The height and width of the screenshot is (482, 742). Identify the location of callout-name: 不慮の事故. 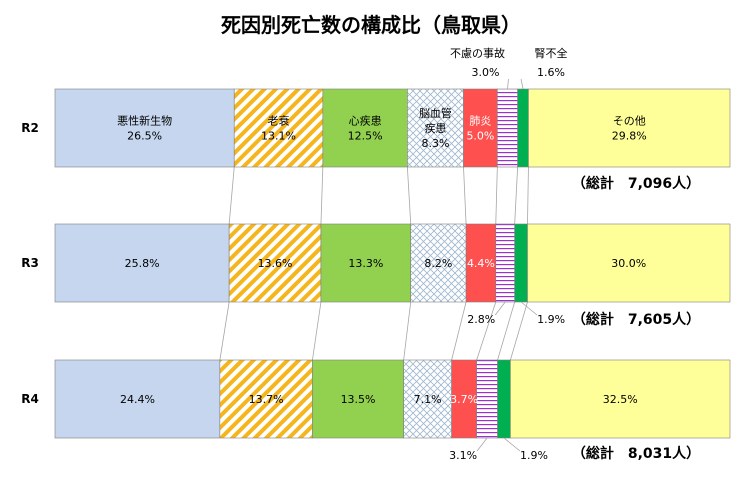
(477, 53).